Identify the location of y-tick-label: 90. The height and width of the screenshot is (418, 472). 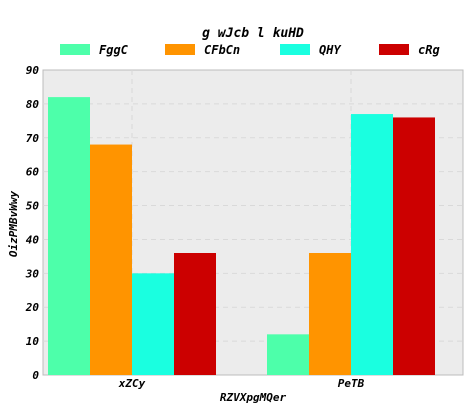
(33, 70).